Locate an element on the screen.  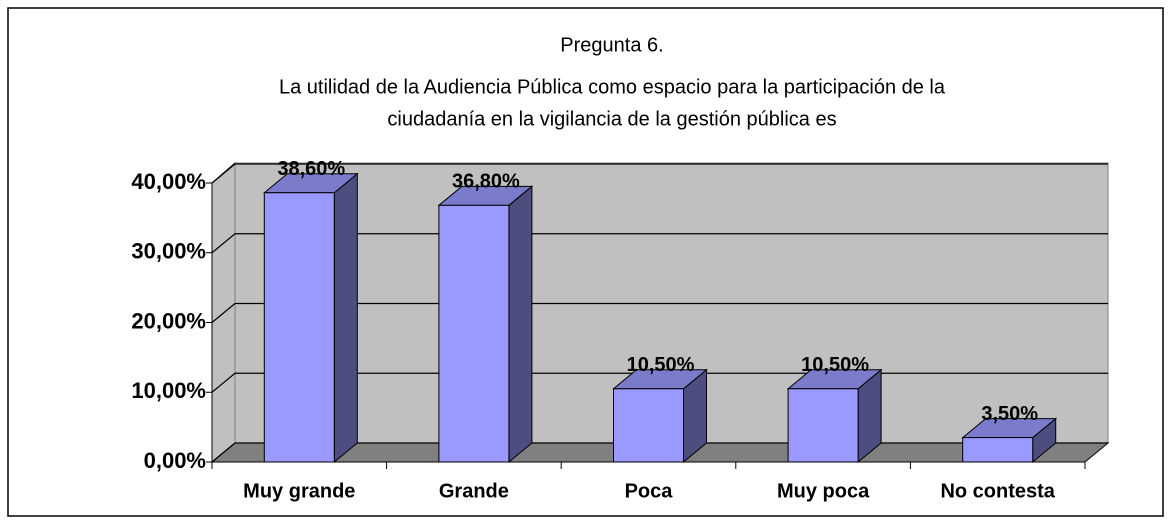
chart-title: Pregunta 6. is located at coordinates (611, 45).